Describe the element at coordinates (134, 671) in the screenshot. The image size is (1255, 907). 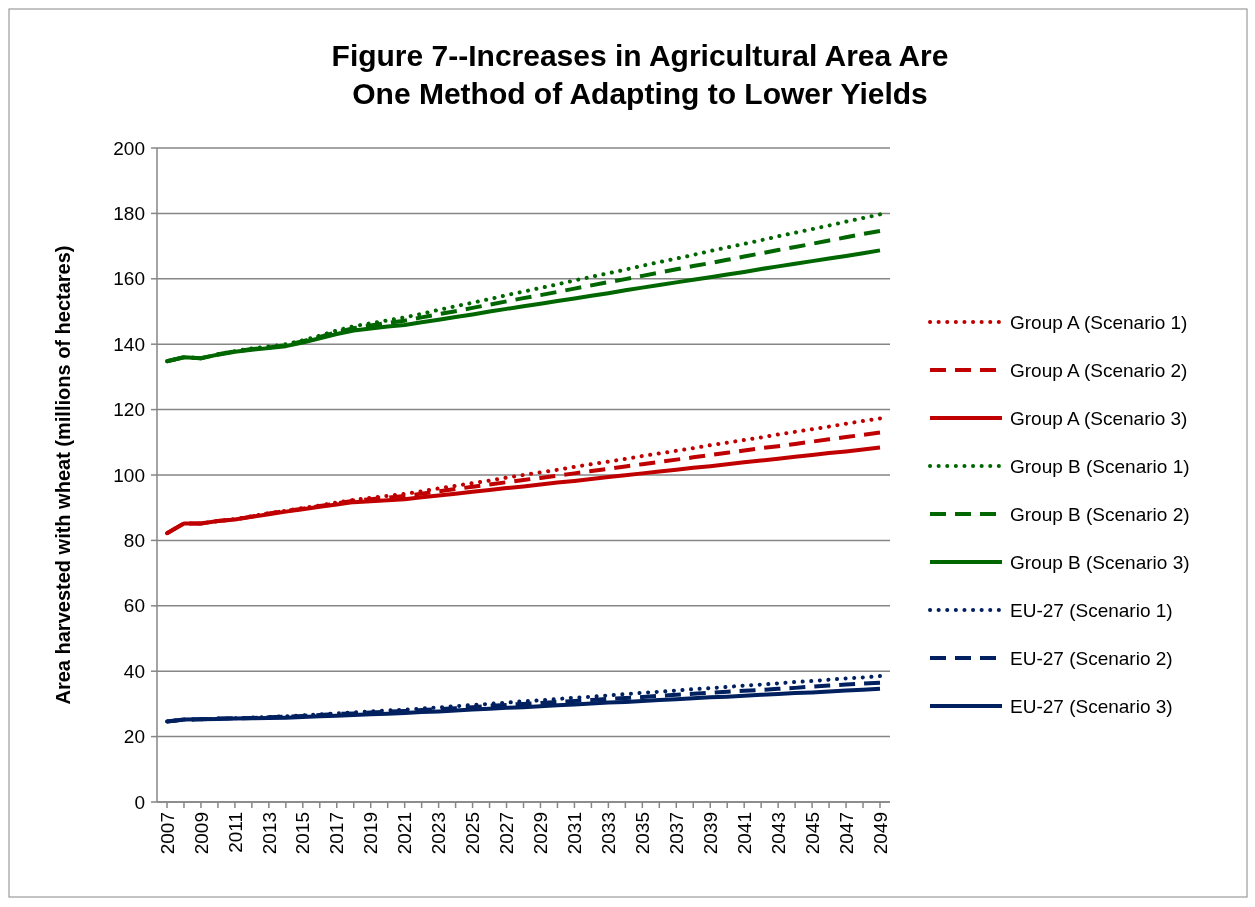
I see `y-tick-label: 40` at that location.